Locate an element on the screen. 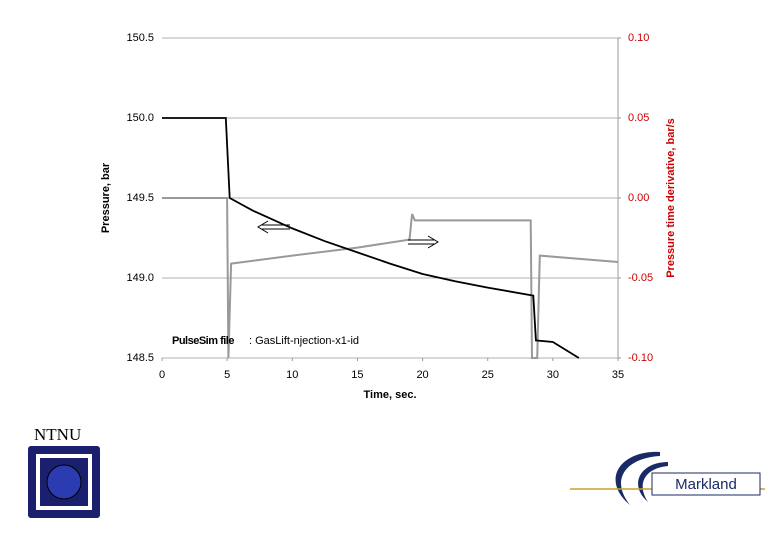  x-tick-label: 35 is located at coordinates (618, 375).